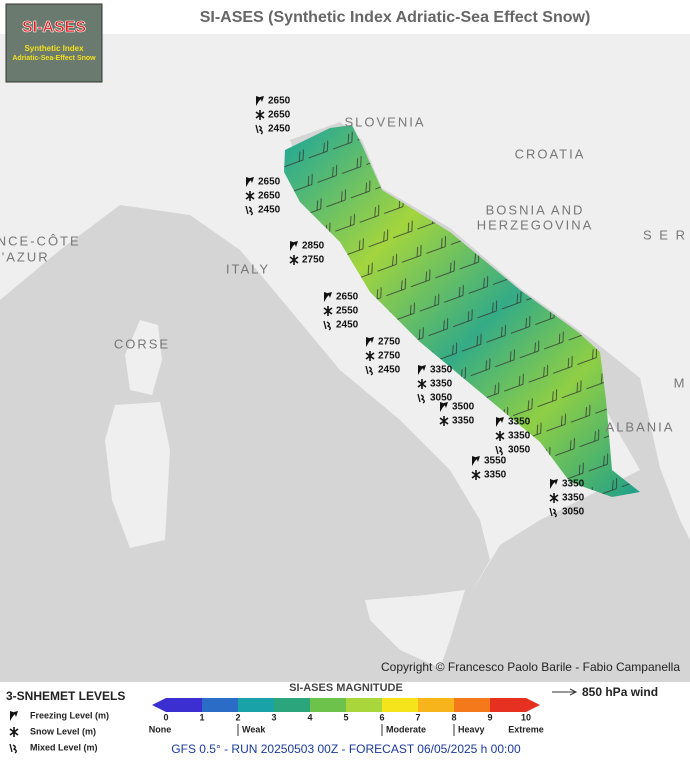  I want to click on wind-label: 850 hPa wind, so click(620, 692).